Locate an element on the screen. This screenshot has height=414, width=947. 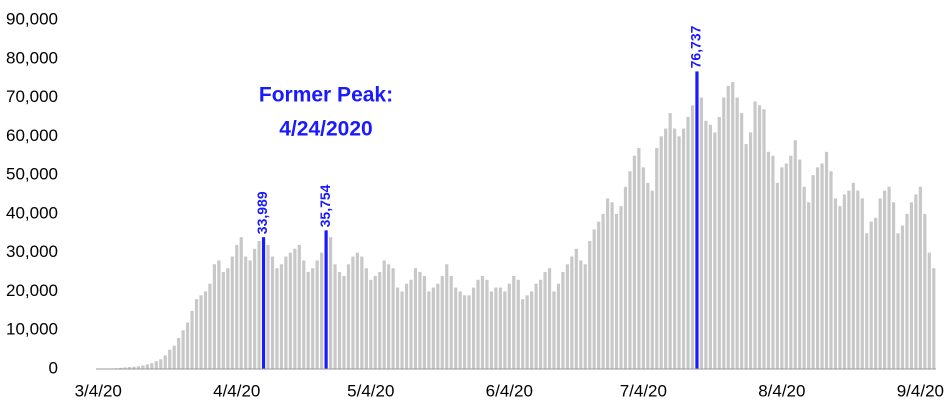
x-tick-label: 4/4/20 is located at coordinates (236, 390).